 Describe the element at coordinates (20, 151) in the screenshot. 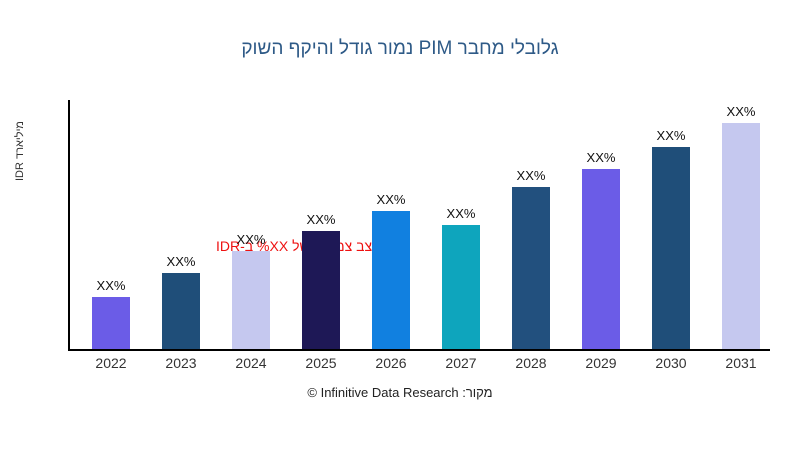

I see `y-axis-label: מיליארד IDR` at that location.